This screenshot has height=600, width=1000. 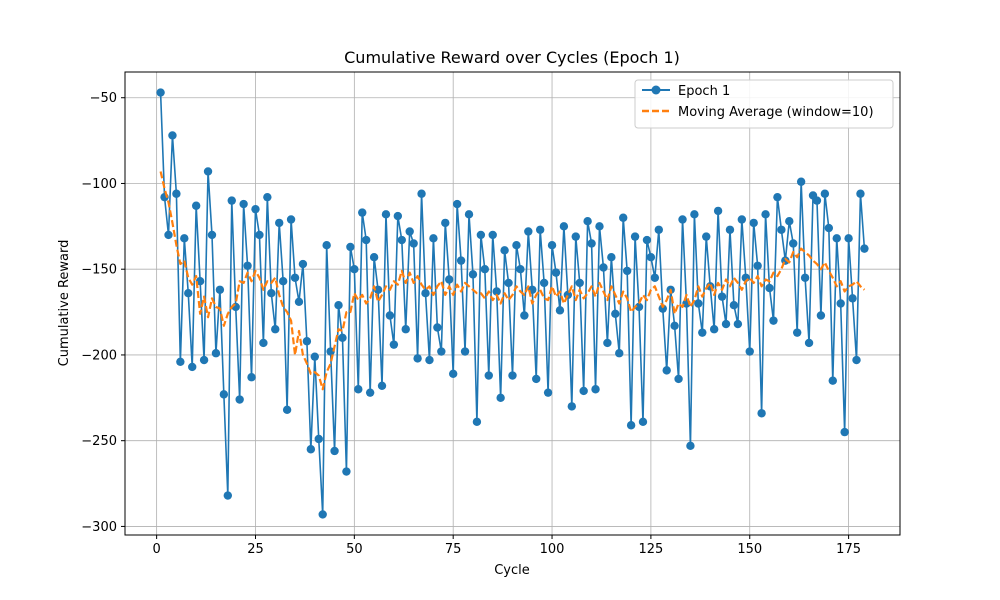 What do you see at coordinates (99, 441) in the screenshot?
I see `y-tick-label: −250` at bounding box center [99, 441].